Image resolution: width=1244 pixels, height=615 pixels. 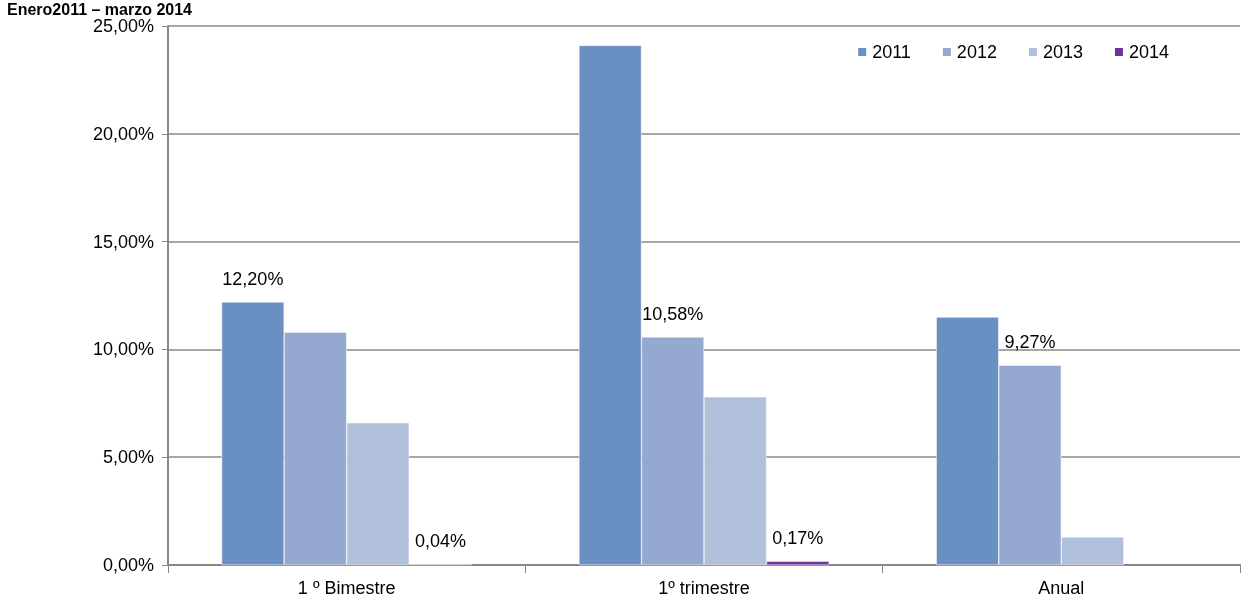 What do you see at coordinates (128, 565) in the screenshot?
I see `y-tick-label: 0,00%` at bounding box center [128, 565].